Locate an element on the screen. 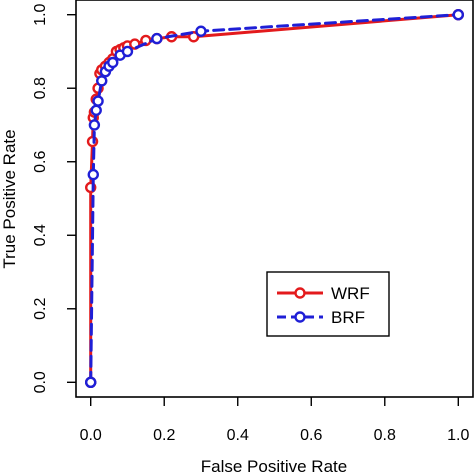 The height and width of the screenshot is (475, 474). x-tick-label: 0.2 is located at coordinates (164, 435).